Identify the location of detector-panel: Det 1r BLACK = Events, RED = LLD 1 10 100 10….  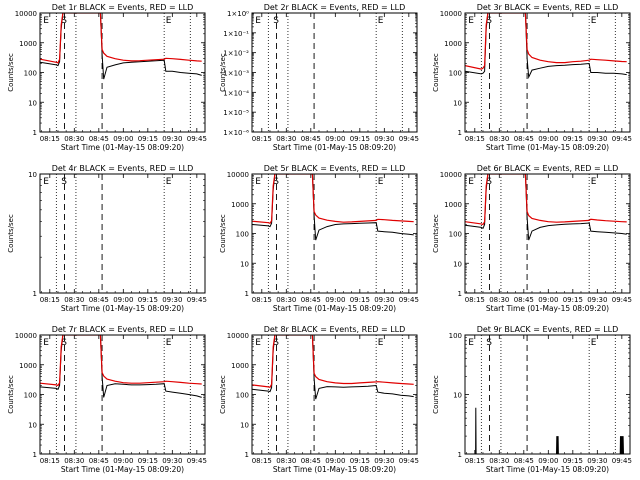
(107, 77).